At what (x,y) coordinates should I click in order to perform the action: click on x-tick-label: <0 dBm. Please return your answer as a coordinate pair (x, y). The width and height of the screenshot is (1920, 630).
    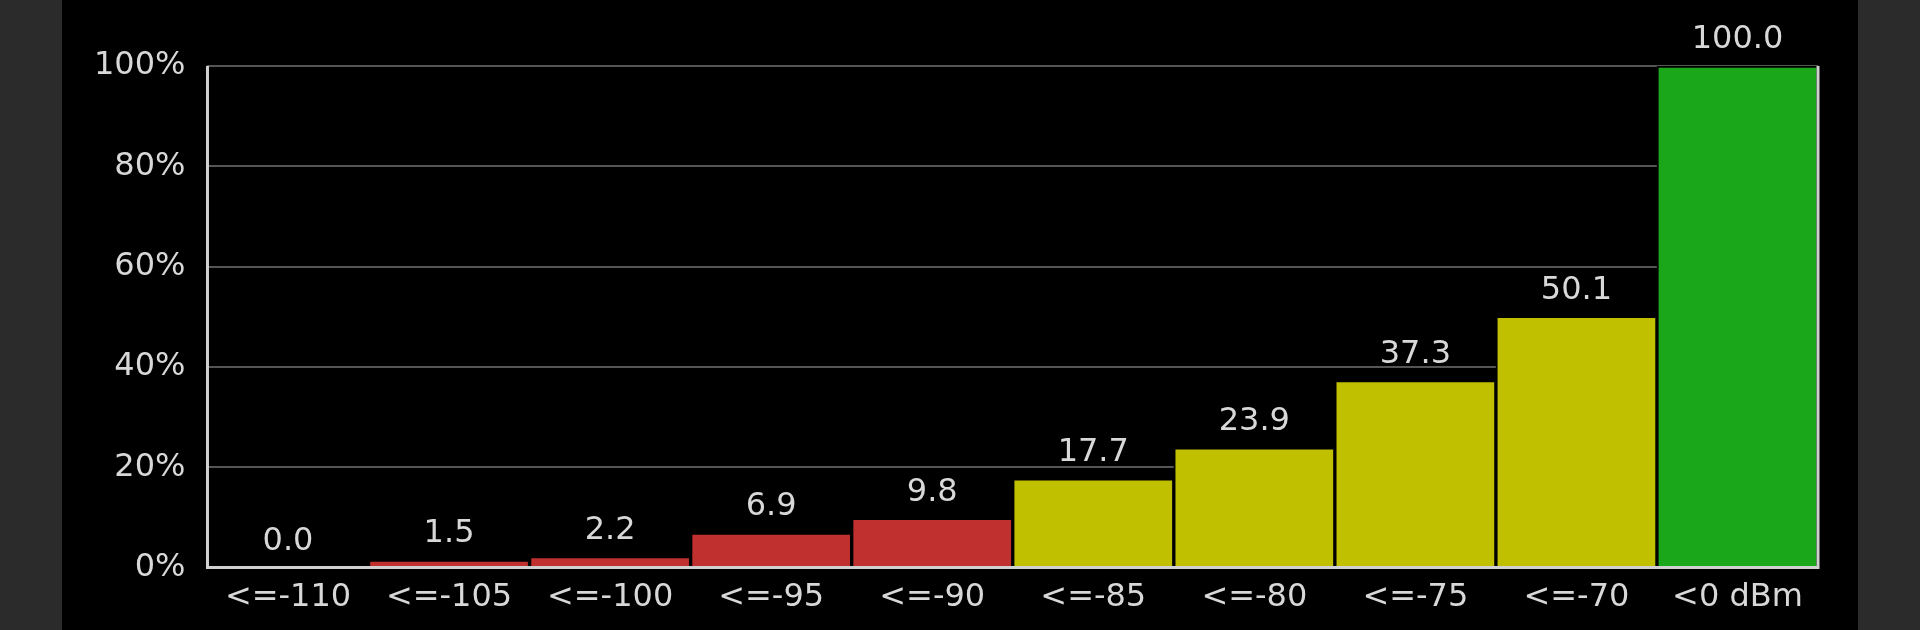
    Looking at the image, I should click on (1737, 595).